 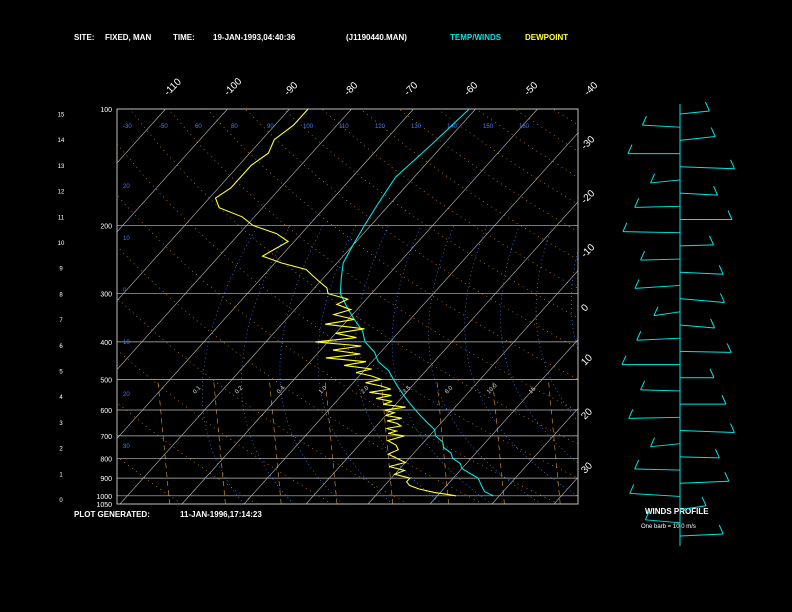 What do you see at coordinates (234, 127) in the screenshot?
I see `adiabat-label: 80` at bounding box center [234, 127].